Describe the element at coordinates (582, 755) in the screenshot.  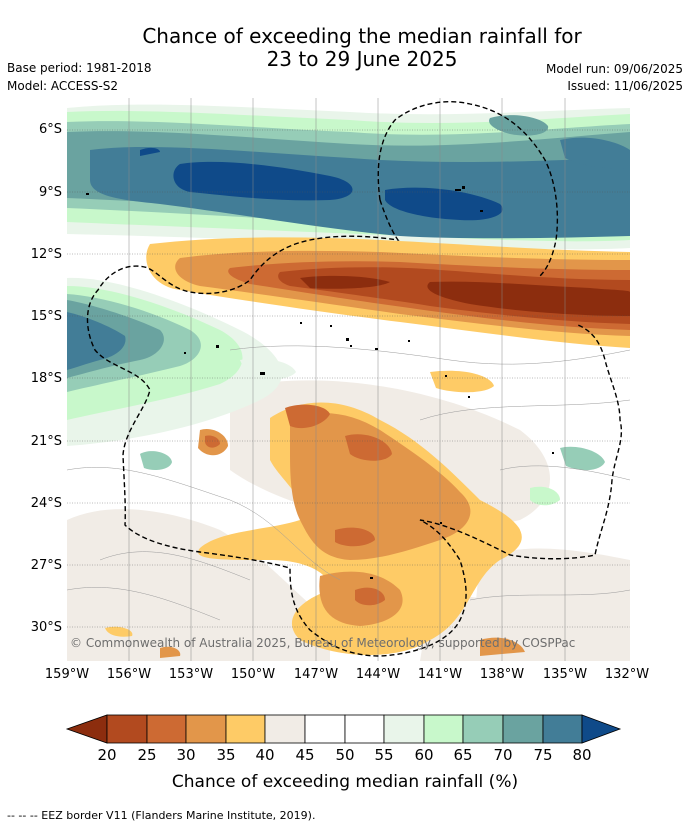
I see `colorbar-label: 80` at that location.